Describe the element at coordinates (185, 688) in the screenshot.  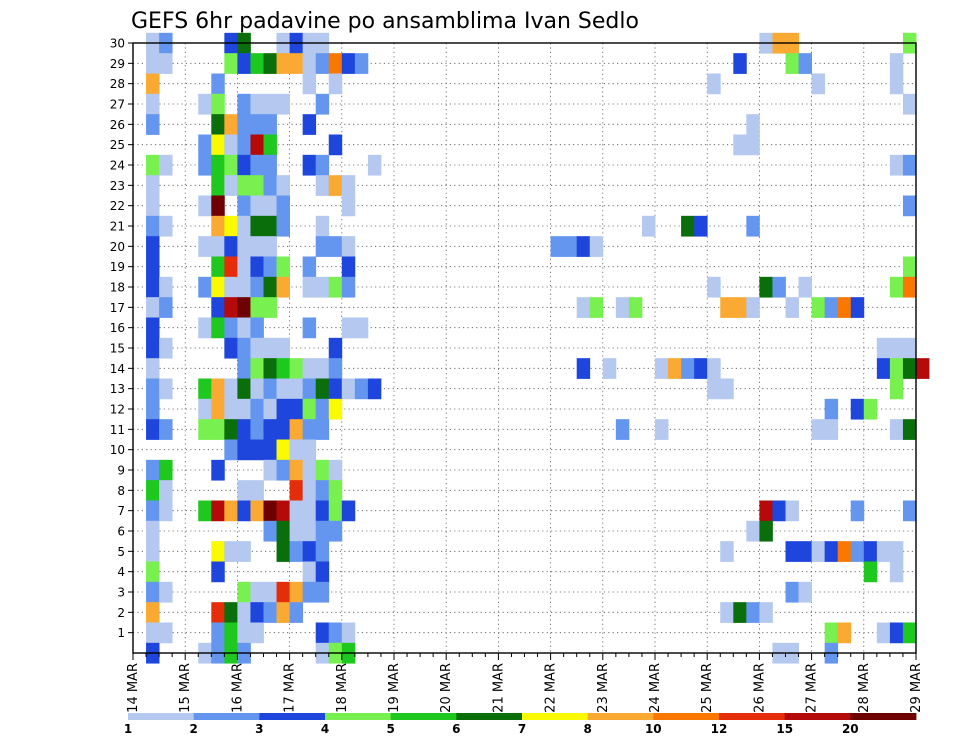
I see `x-tick-label: 15 MAR` at that location.